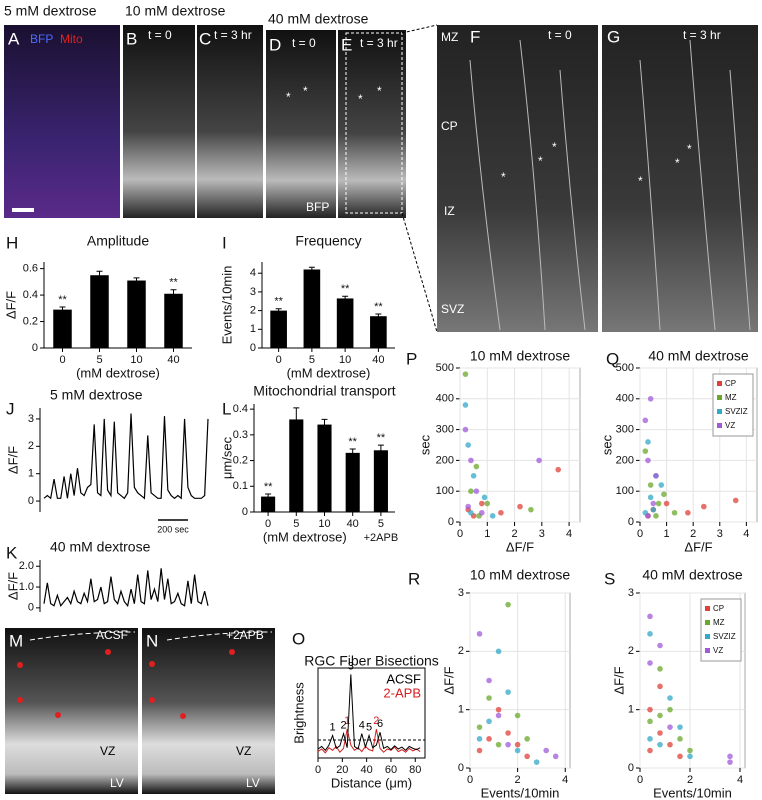 The image size is (762, 800). What do you see at coordinates (698, 356) in the screenshot?
I see `chart-title: 40 mM dextrose` at bounding box center [698, 356].